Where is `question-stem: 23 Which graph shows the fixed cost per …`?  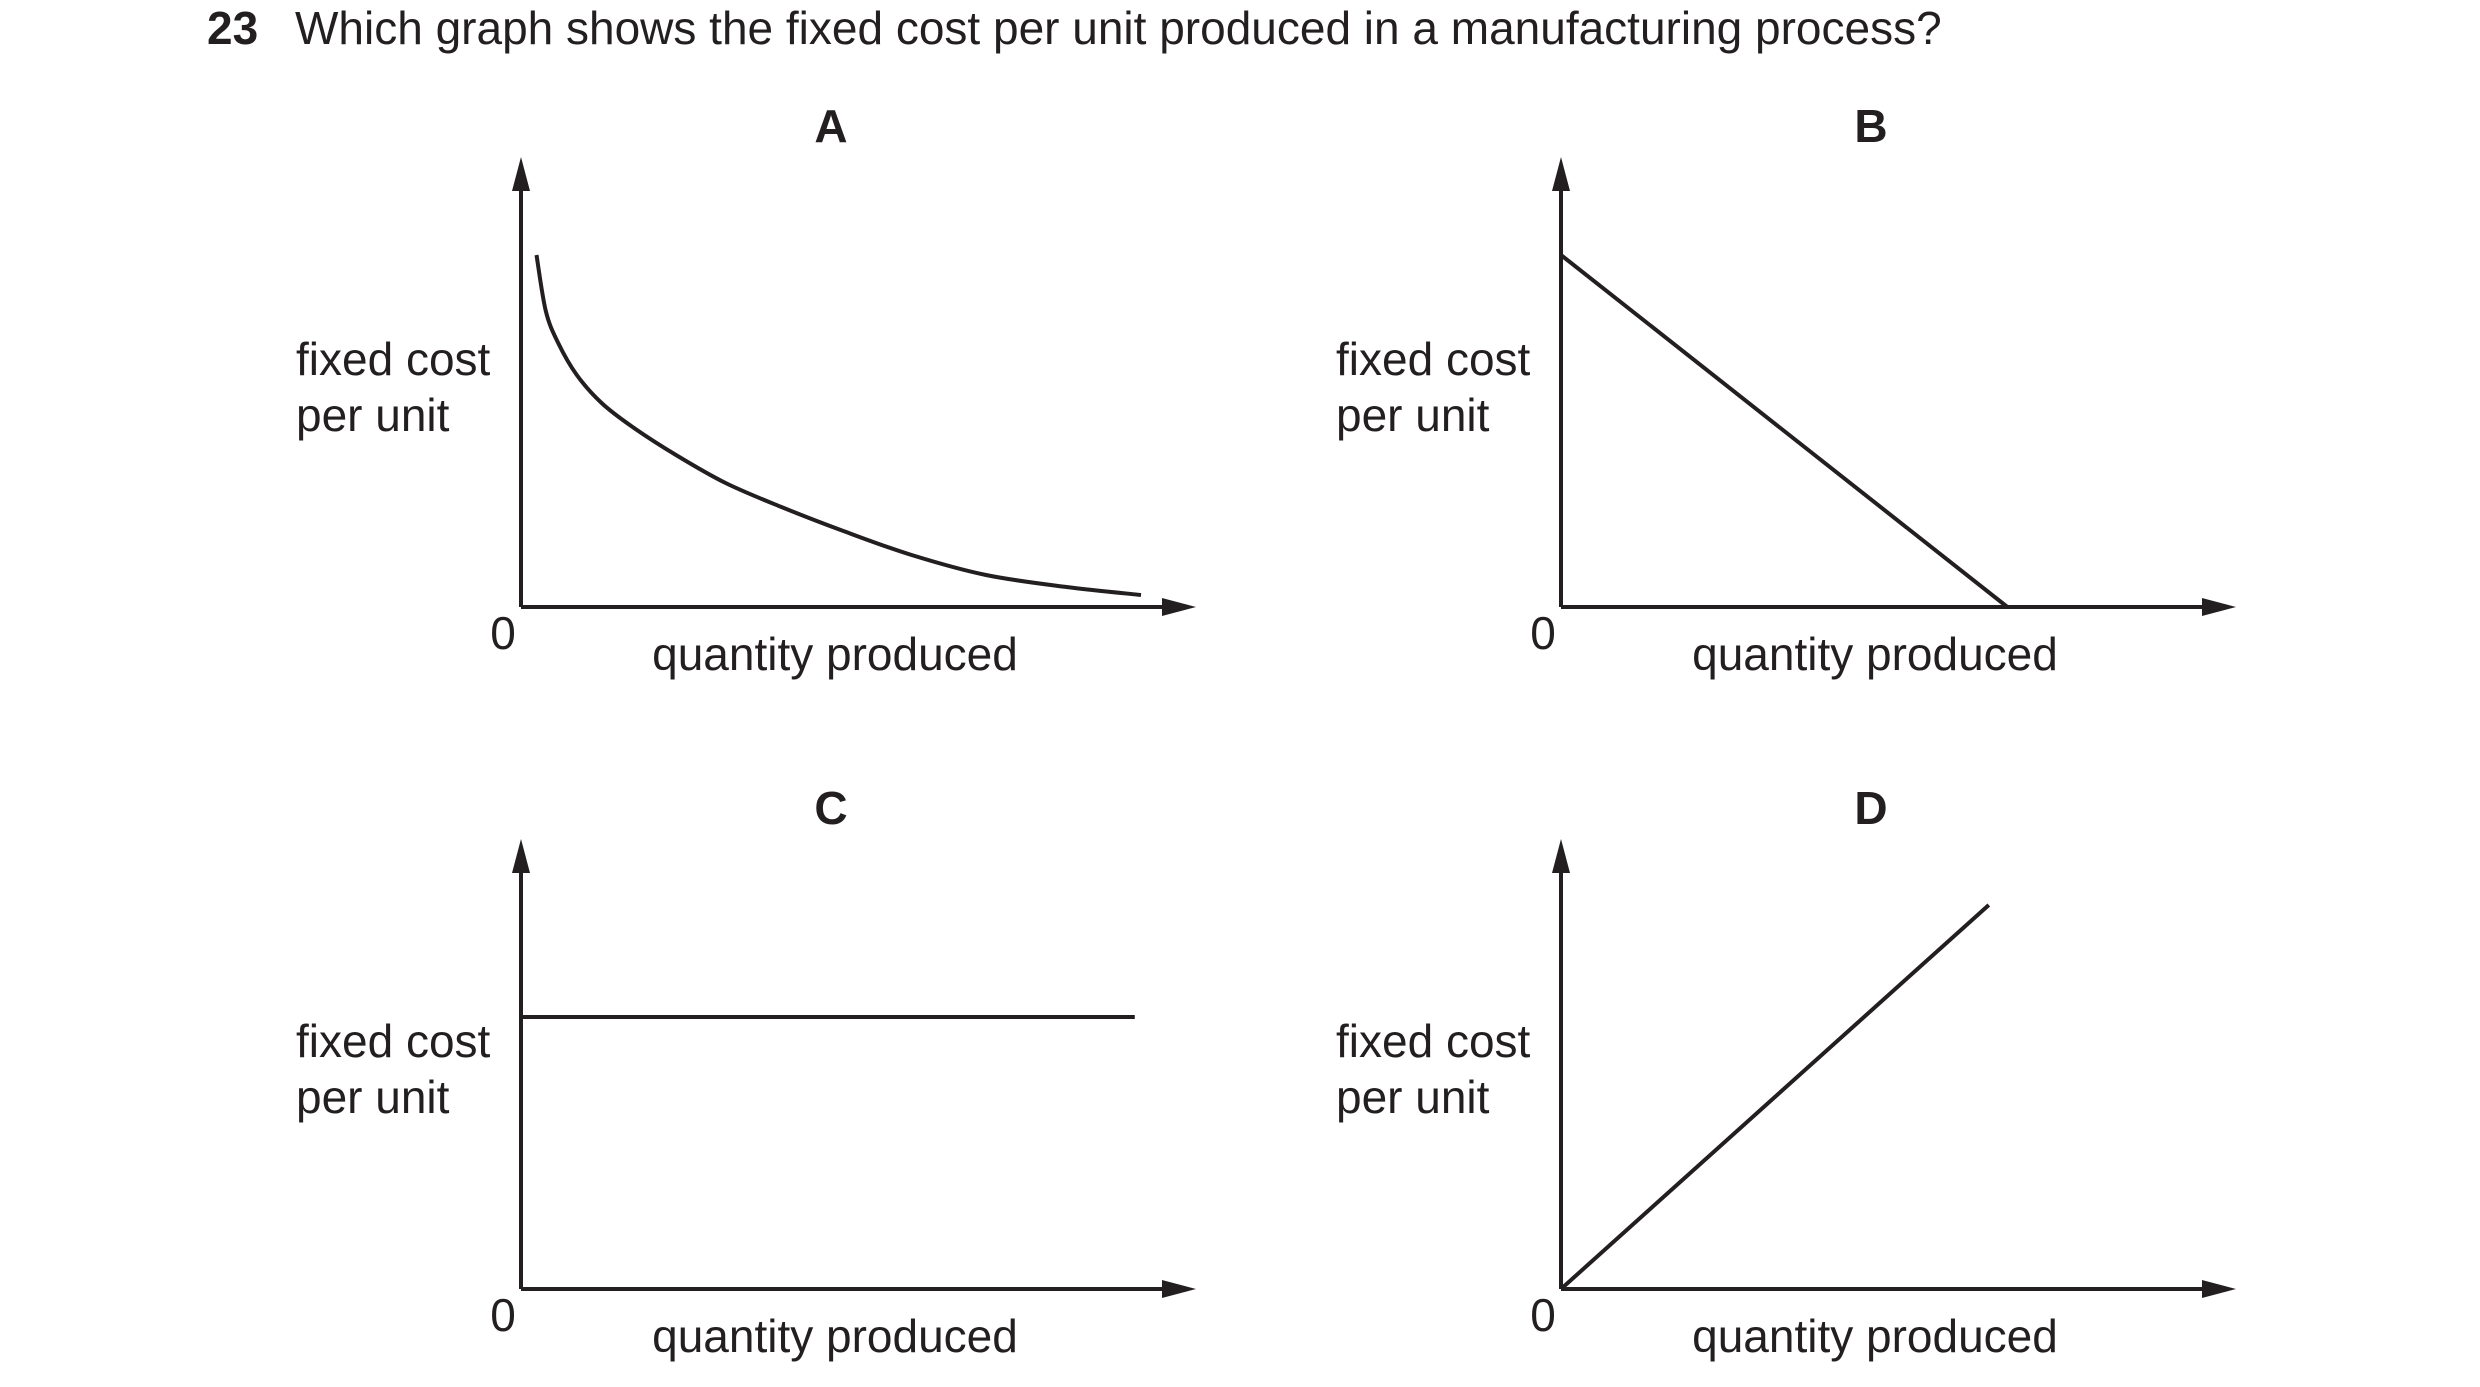
question-stem: 23 Which graph shows the fixed cost per … is located at coordinates (1074, 28).